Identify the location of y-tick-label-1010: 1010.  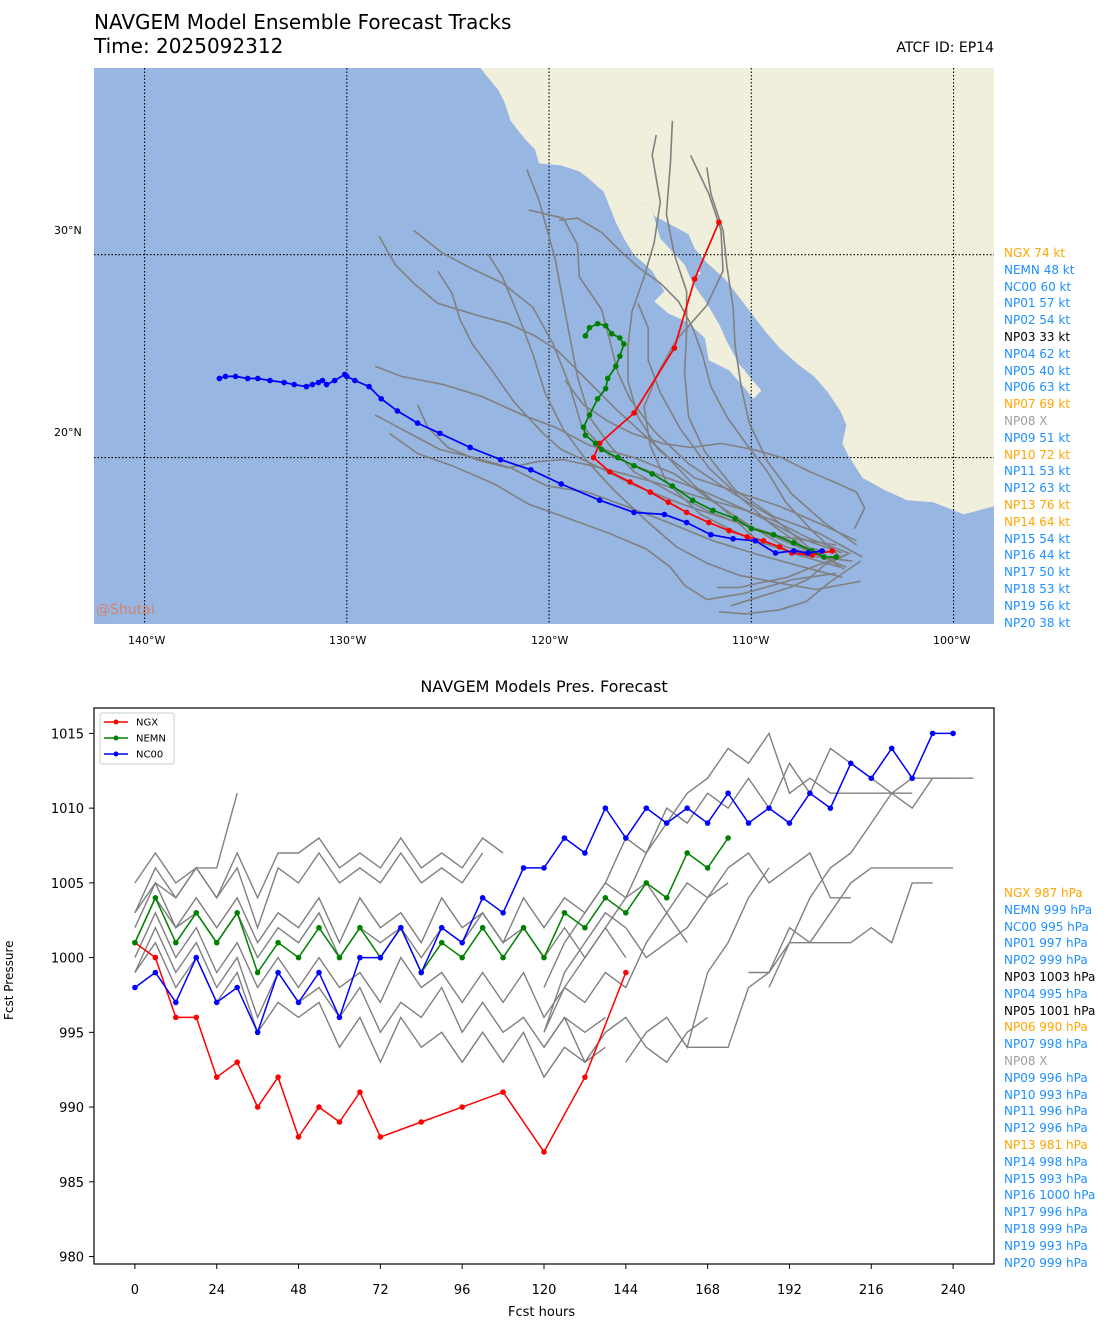
(67, 809).